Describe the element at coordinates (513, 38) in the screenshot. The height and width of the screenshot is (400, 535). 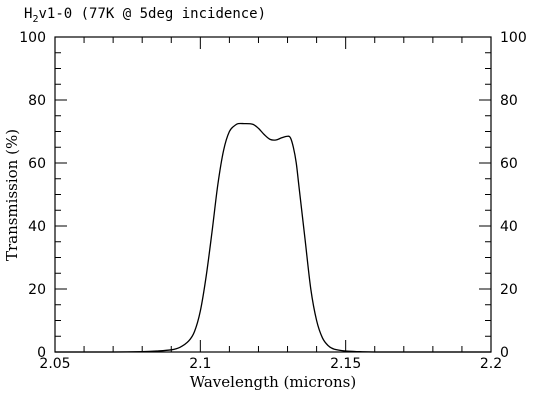
I see `y-tick-label-right: 100` at that location.